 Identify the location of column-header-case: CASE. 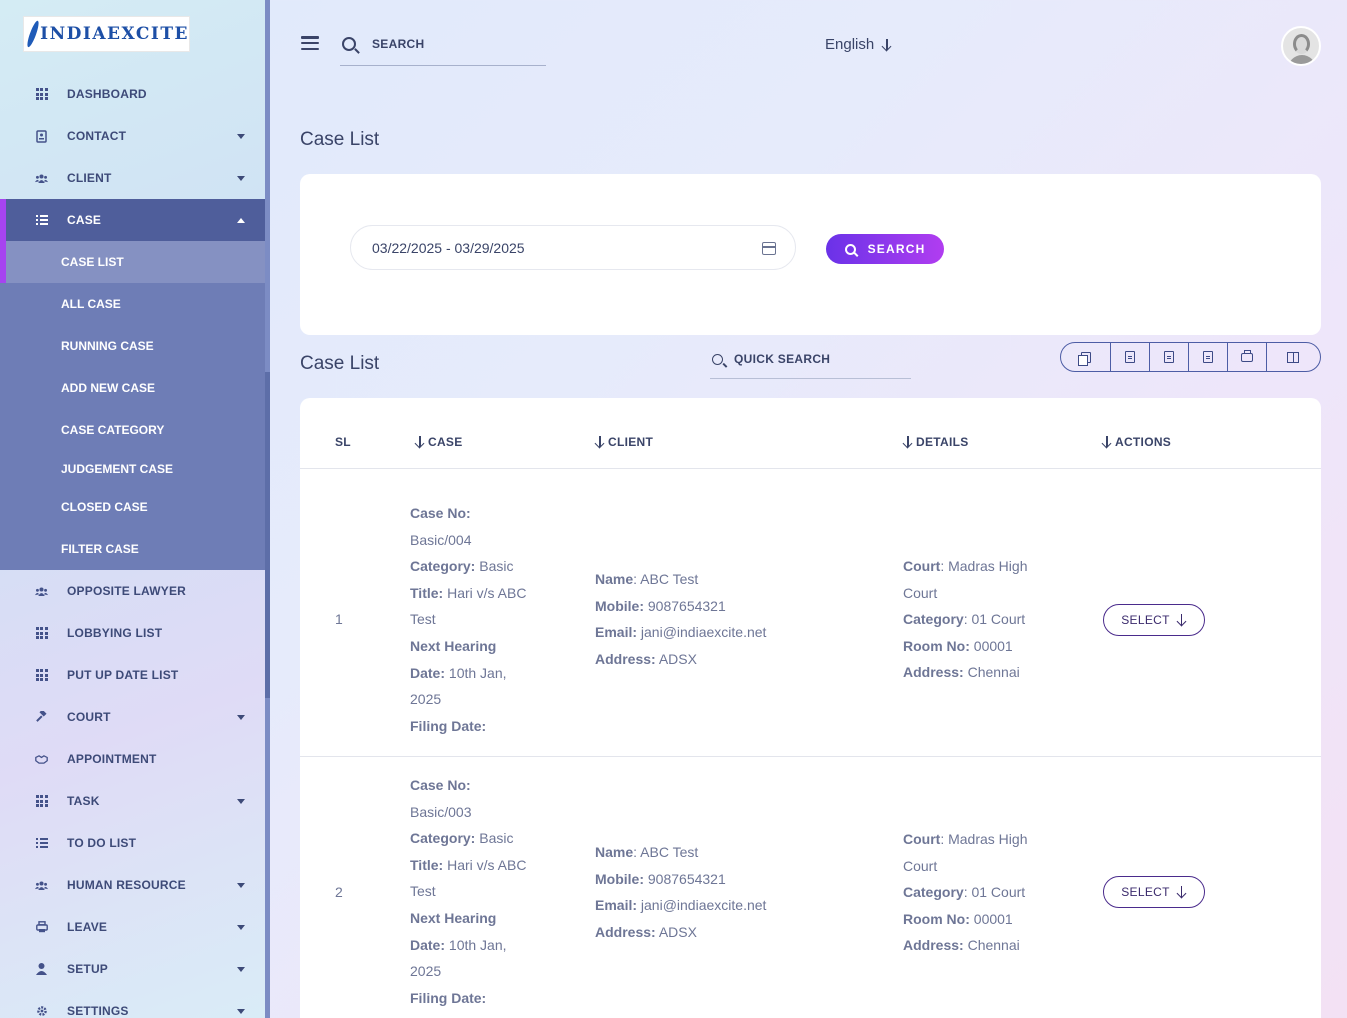
(439, 442).